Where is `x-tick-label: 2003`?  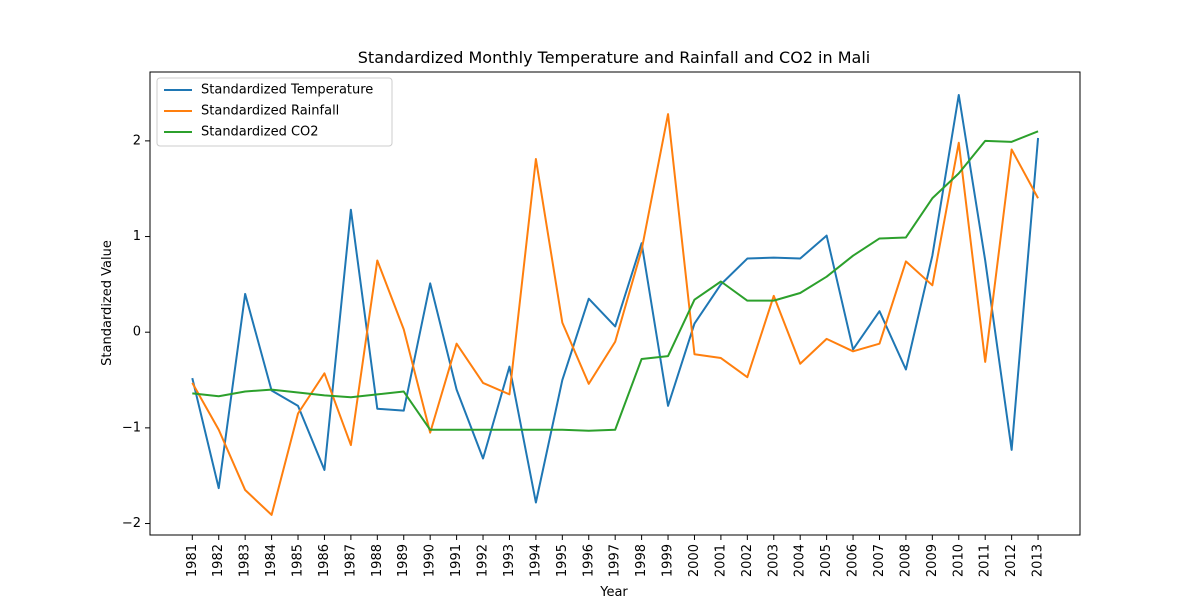 x-tick-label: 2003 is located at coordinates (773, 560).